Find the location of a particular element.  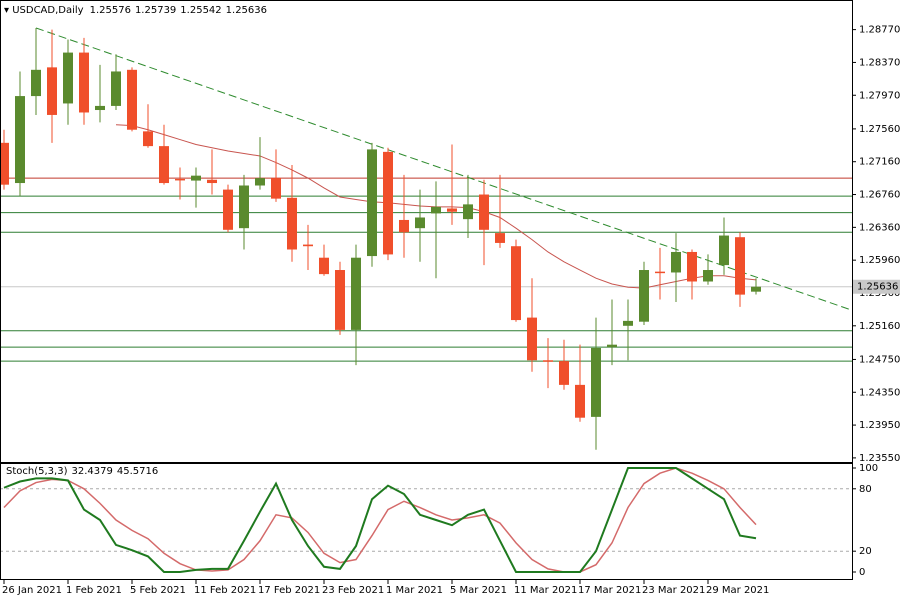

stoch-signal-value: 45.5716 is located at coordinates (137, 471).